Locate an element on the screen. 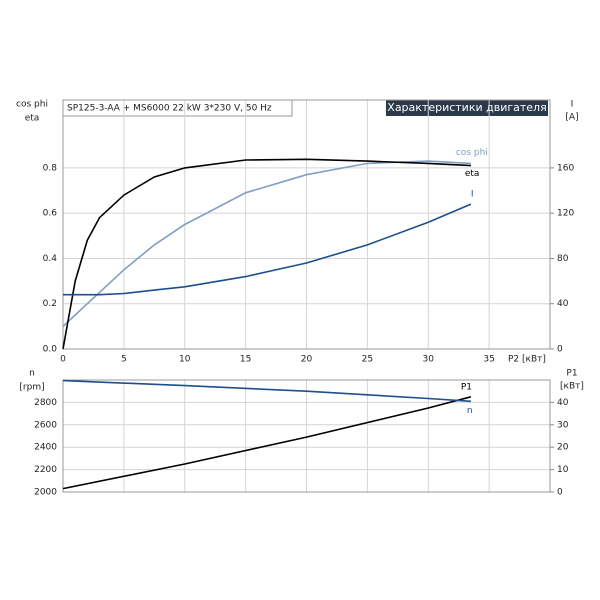  y2-tick-label: 160 is located at coordinates (565, 168).